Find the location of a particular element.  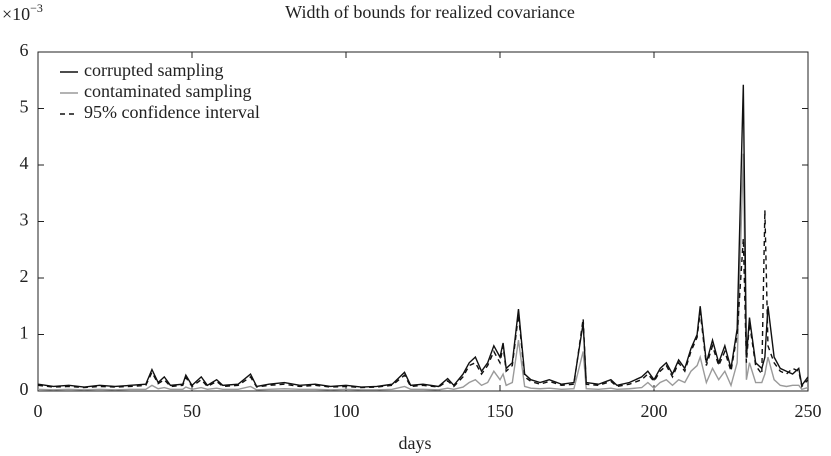

y-multiplier-base: ×10 is located at coordinates (16, 14).